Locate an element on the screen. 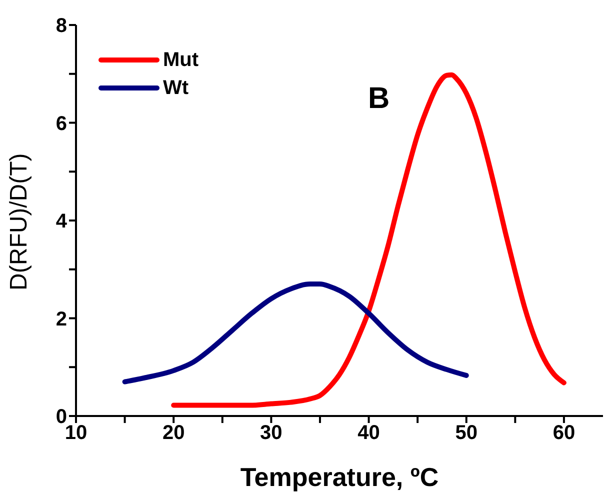 The width and height of the screenshot is (611, 504). x-tick-label: 50 is located at coordinates (466, 433).